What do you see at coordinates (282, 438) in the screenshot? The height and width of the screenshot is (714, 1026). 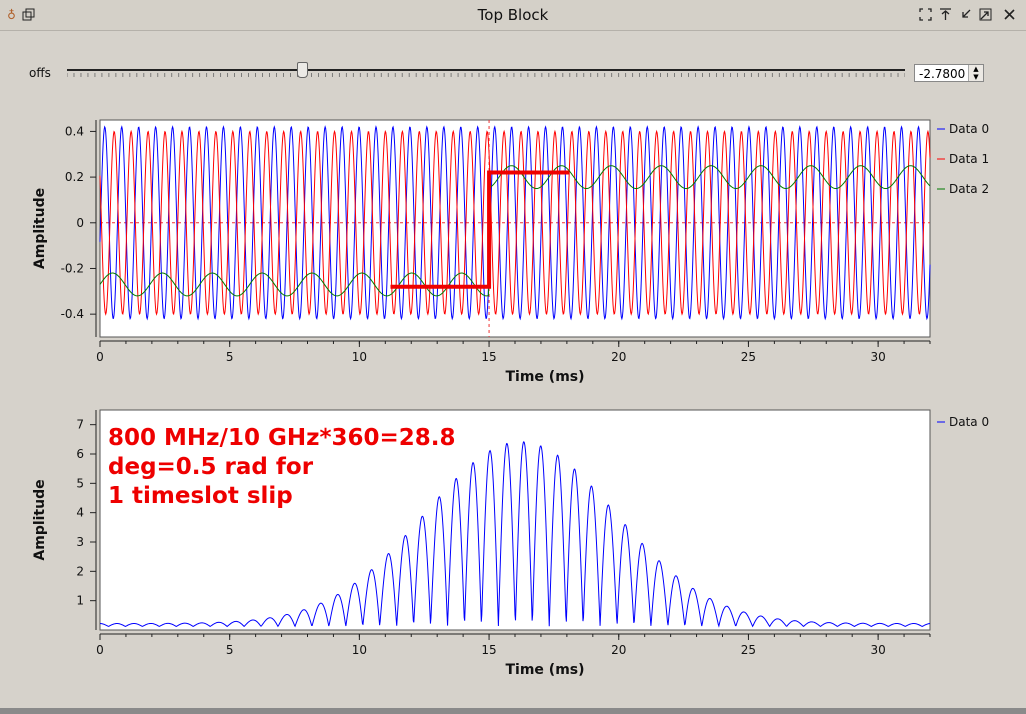 I see `annotation-line: 800 MHz/10 GHz*360=28.8` at bounding box center [282, 438].